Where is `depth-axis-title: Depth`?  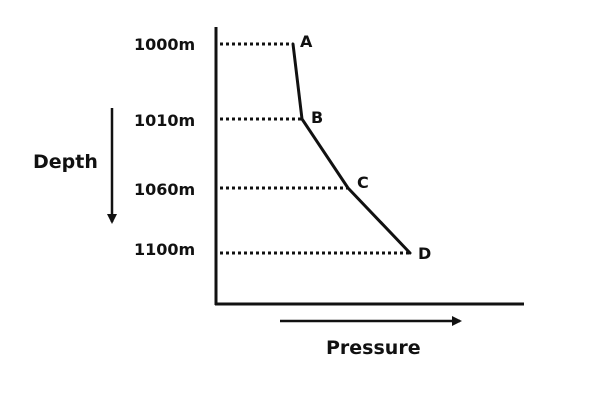
depth-axis-title: Depth is located at coordinates (65, 162).